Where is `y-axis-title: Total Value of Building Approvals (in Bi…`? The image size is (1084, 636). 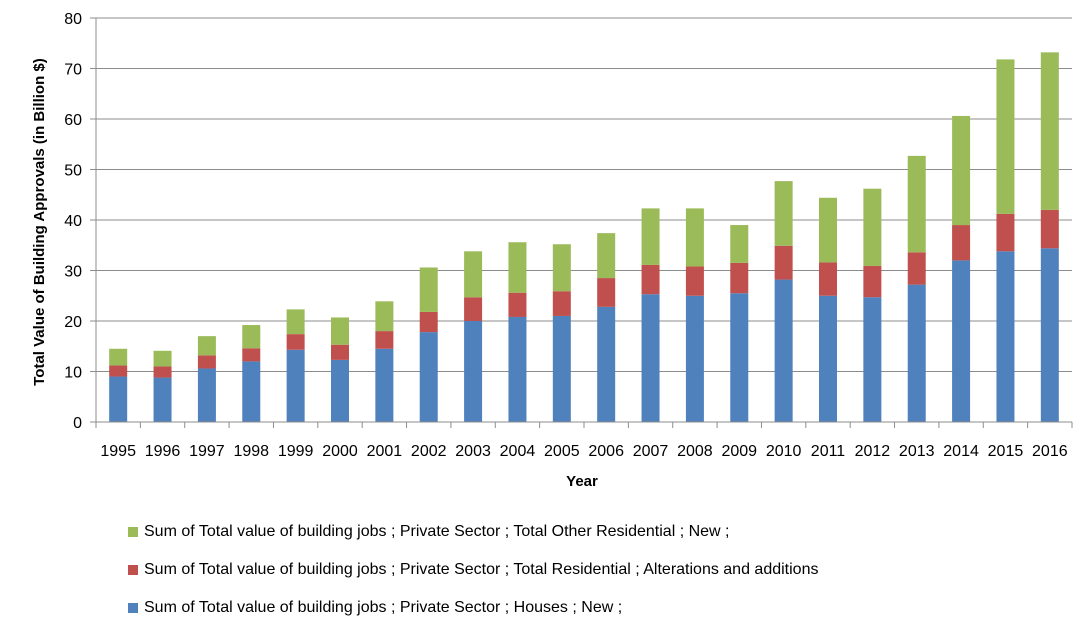 y-axis-title: Total Value of Building Approvals (in Bi… is located at coordinates (39, 222).